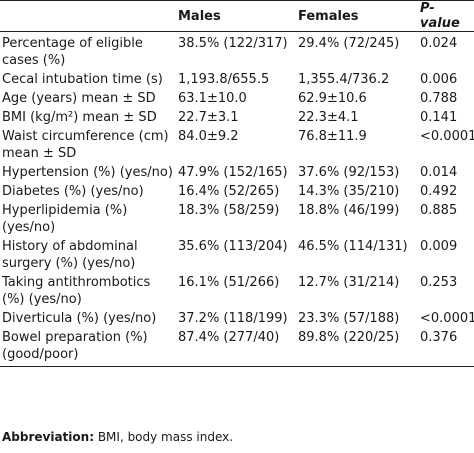 The height and width of the screenshot is (453, 474). I want to click on row-label: Diverticula (%) (yes/no), so click(79, 318).